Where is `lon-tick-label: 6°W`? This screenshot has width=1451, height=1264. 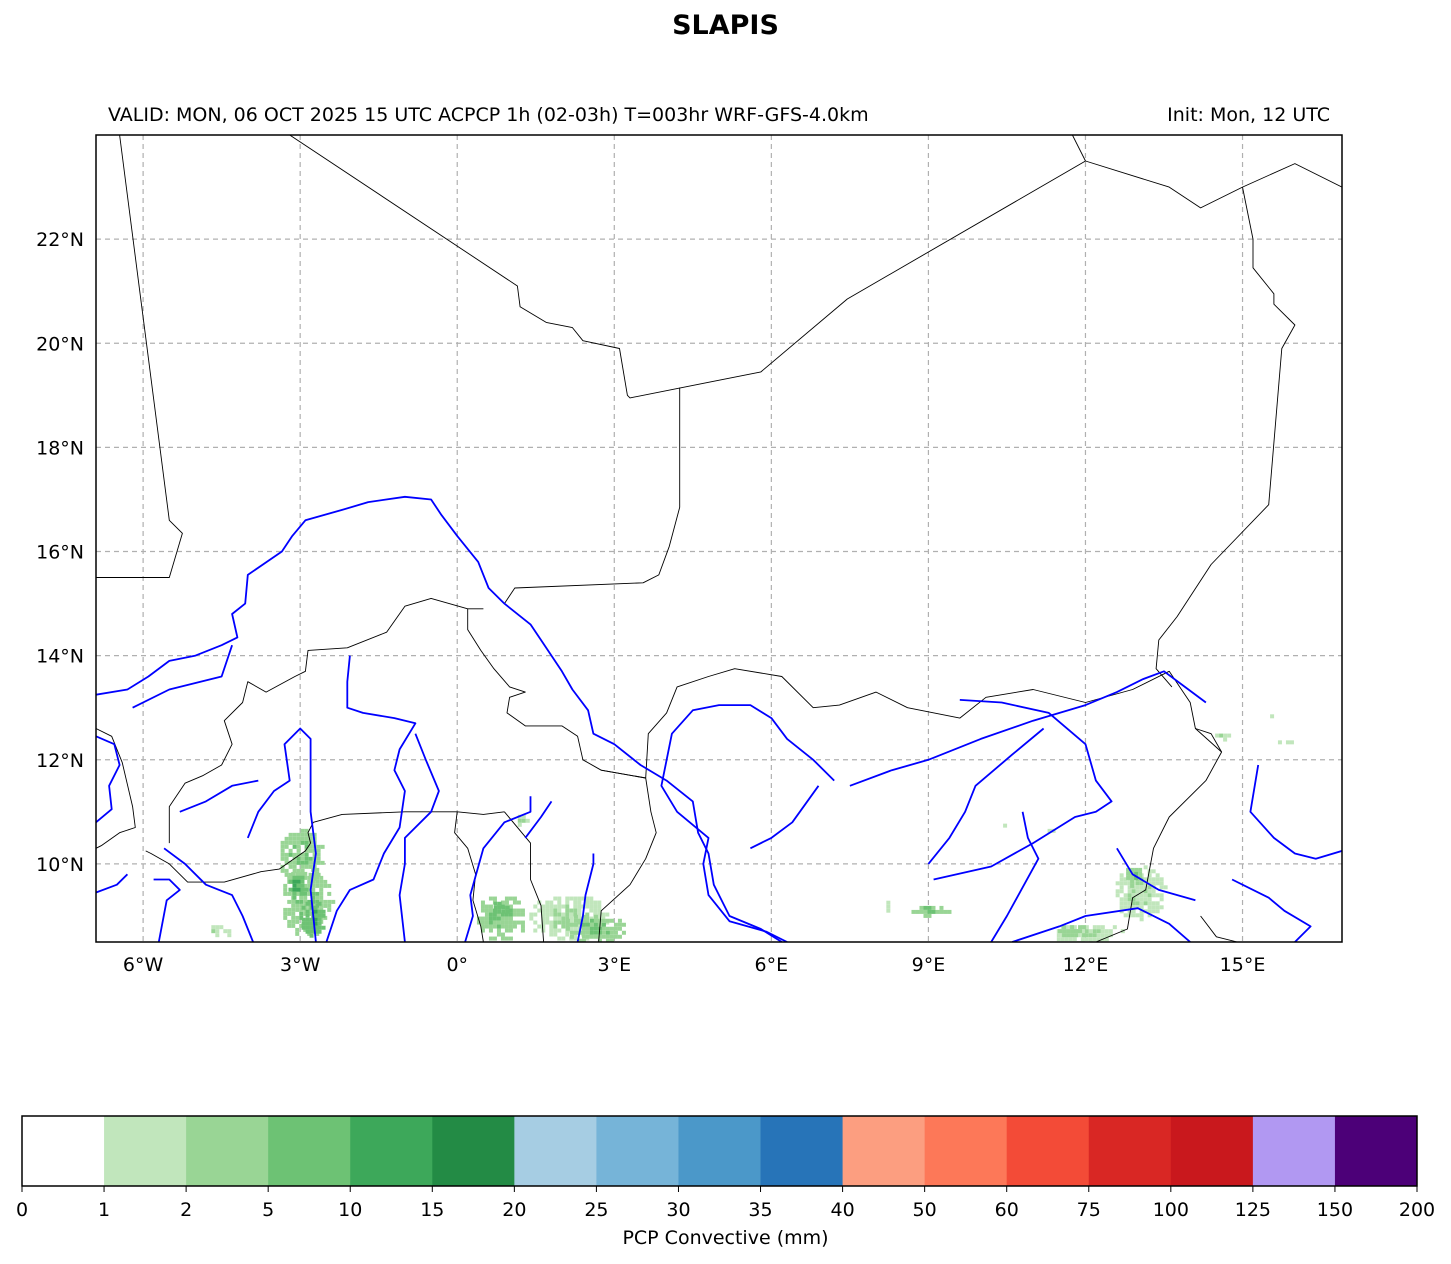
lon-tick-label: 6°W is located at coordinates (143, 965).